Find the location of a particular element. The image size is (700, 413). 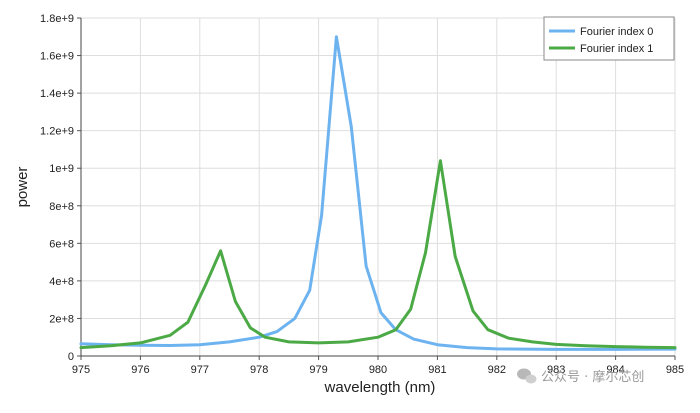

y-tick-label: 6e+8 is located at coordinates (61, 244).